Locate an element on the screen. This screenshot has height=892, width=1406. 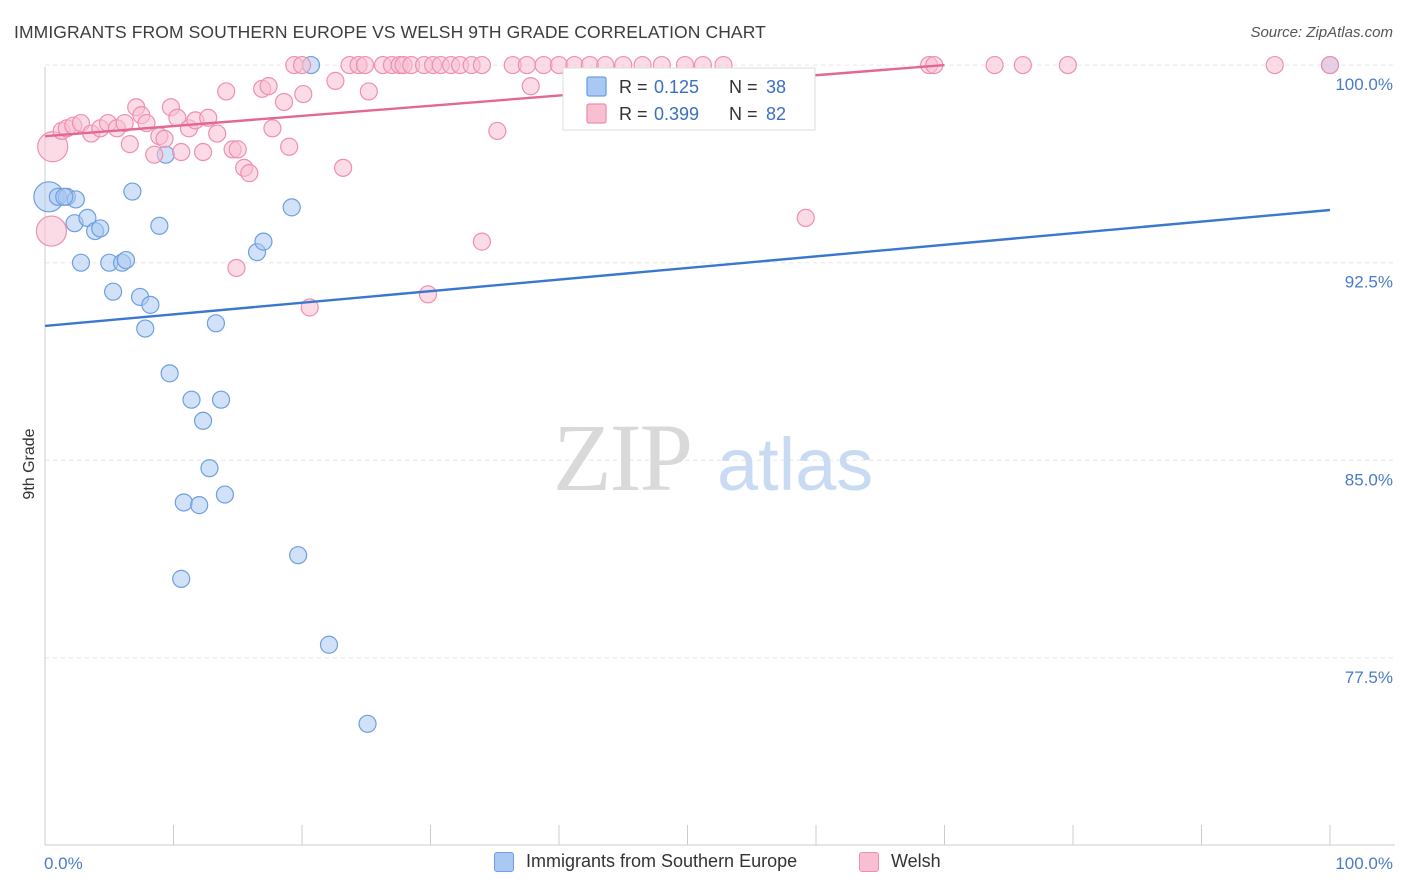
legend-swatch-blue is located at coordinates (504, 861).